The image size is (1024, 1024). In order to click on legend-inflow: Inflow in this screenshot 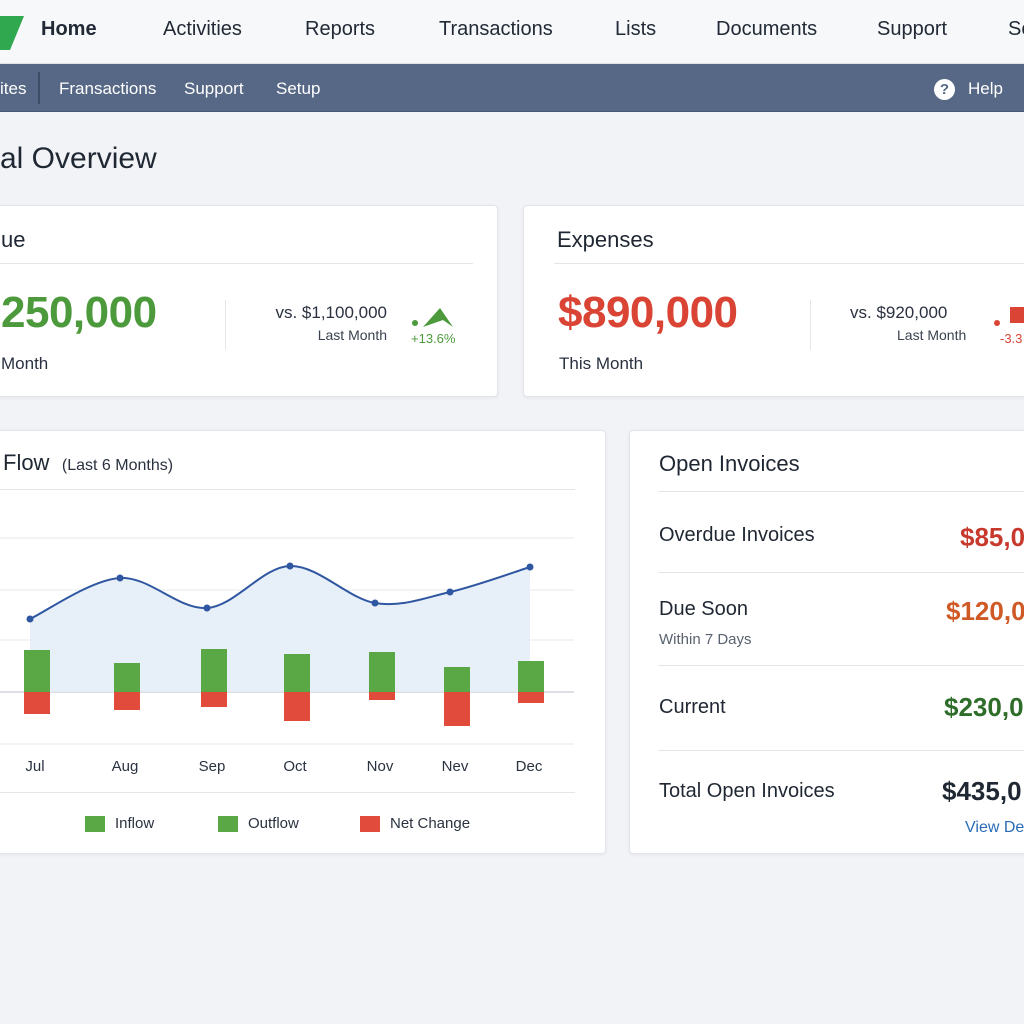, I will do `click(119, 823)`.